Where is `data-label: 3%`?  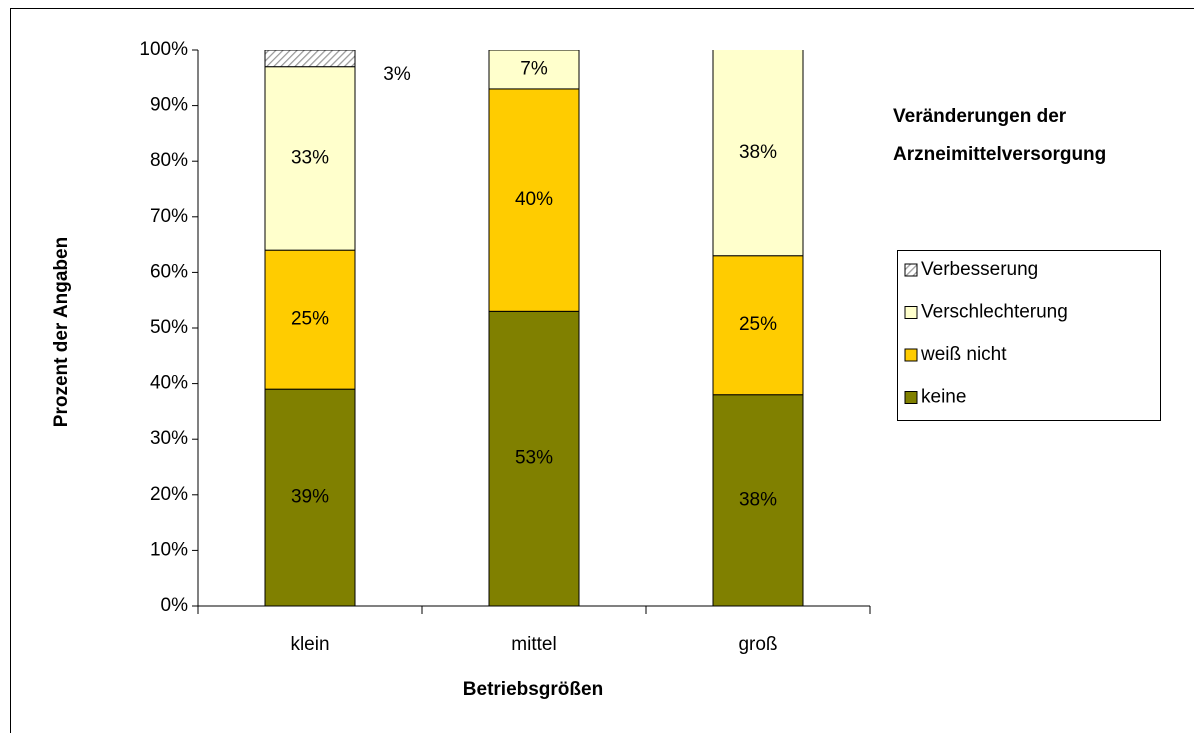 data-label: 3% is located at coordinates (397, 74).